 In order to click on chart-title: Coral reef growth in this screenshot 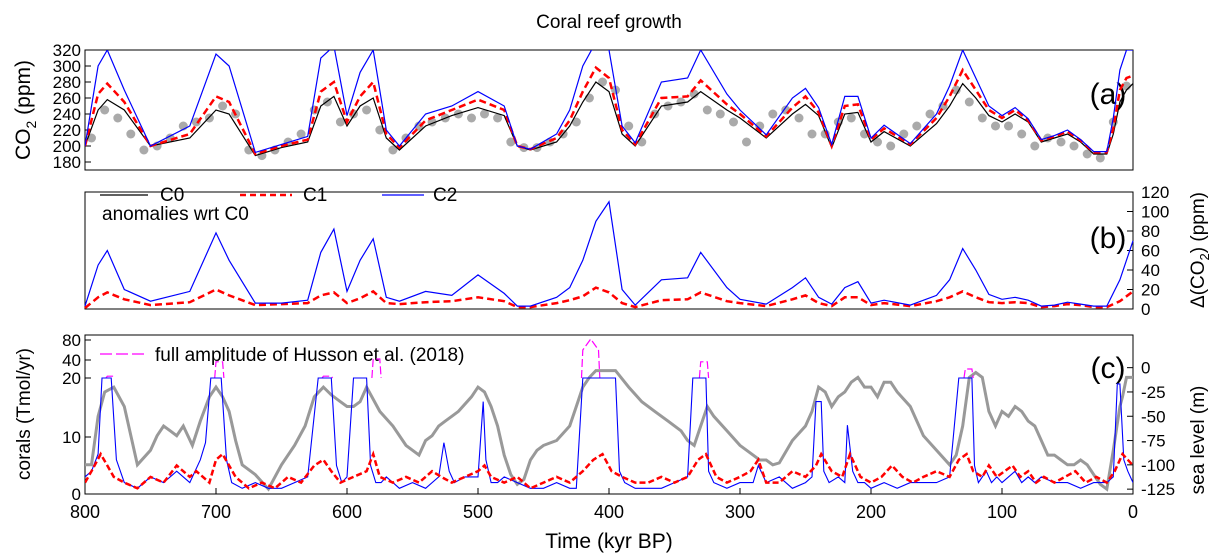, I will do `click(609, 22)`.